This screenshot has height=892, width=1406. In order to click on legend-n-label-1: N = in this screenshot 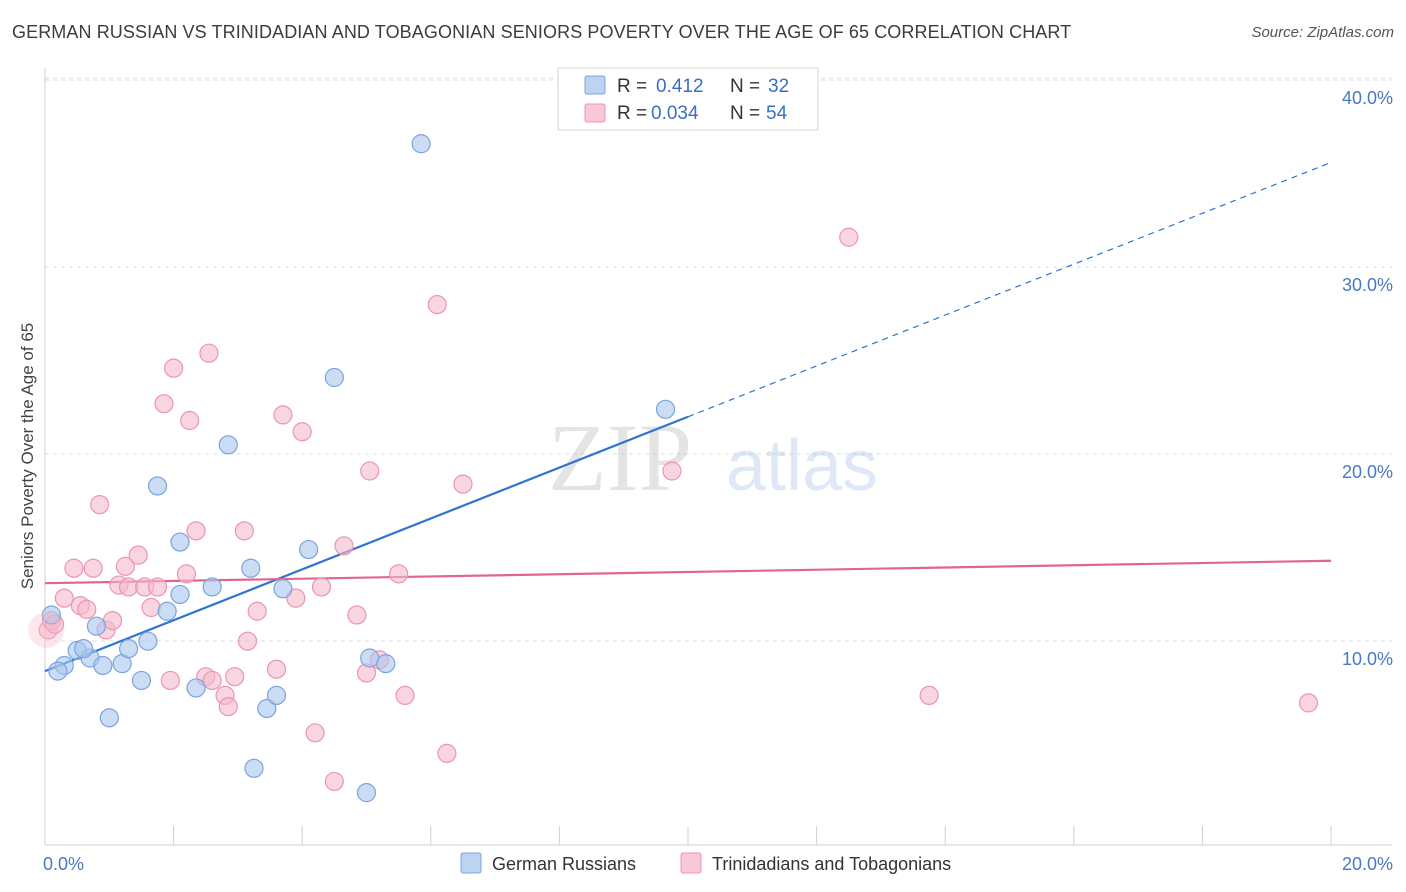, I will do `click(745, 86)`.